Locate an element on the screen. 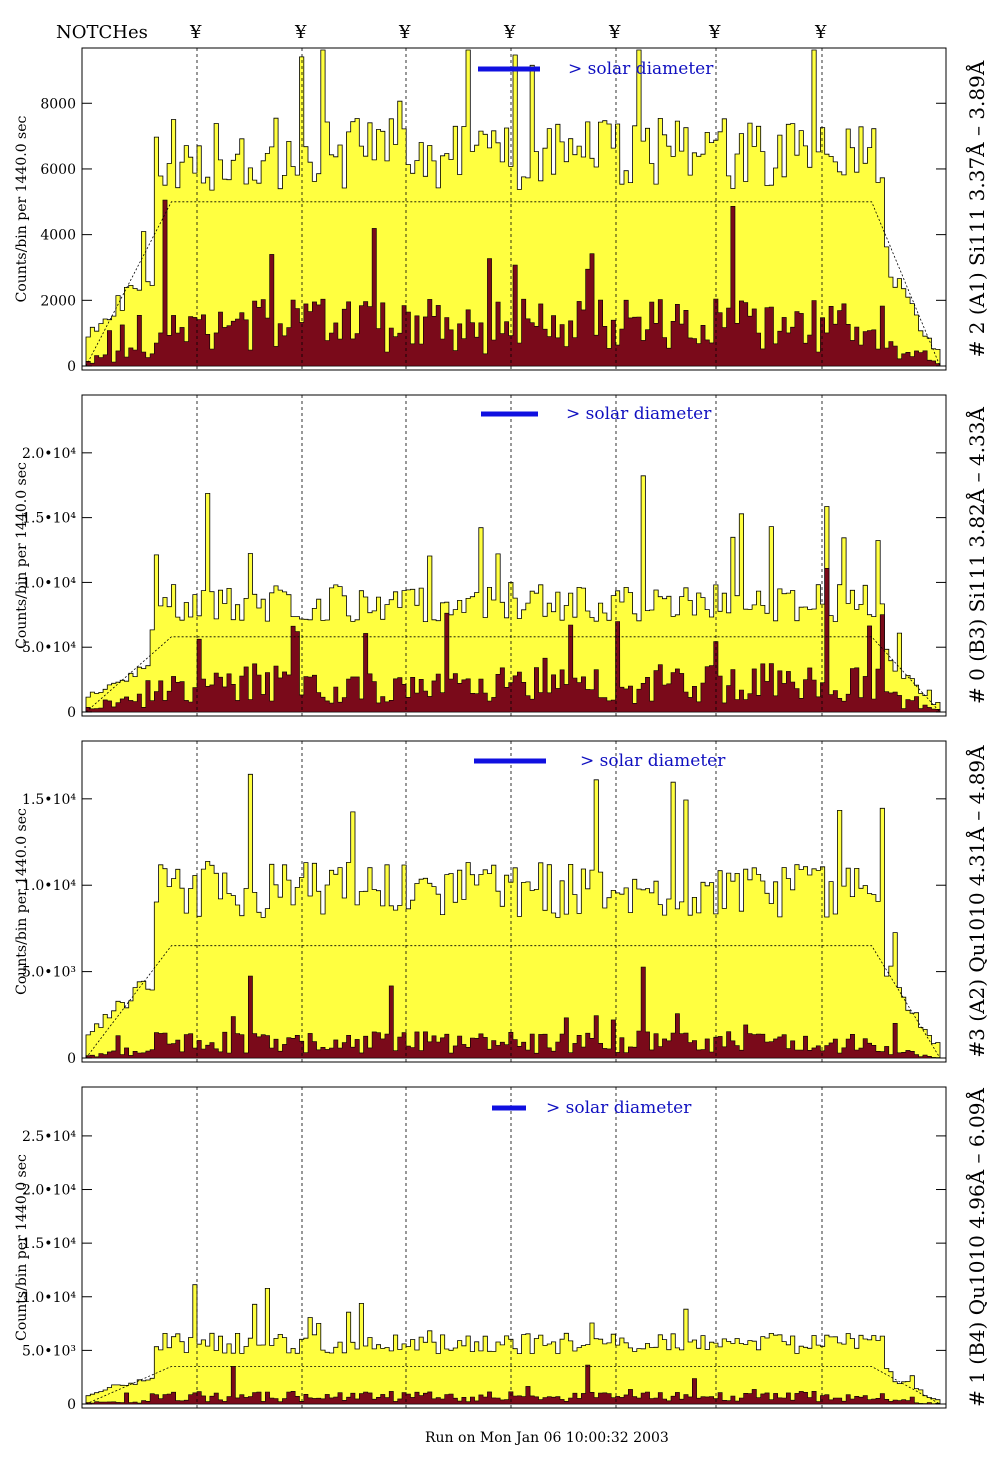 The height and width of the screenshot is (1476, 1004). notch-marker-7: ¥ is located at coordinates (820, 32).